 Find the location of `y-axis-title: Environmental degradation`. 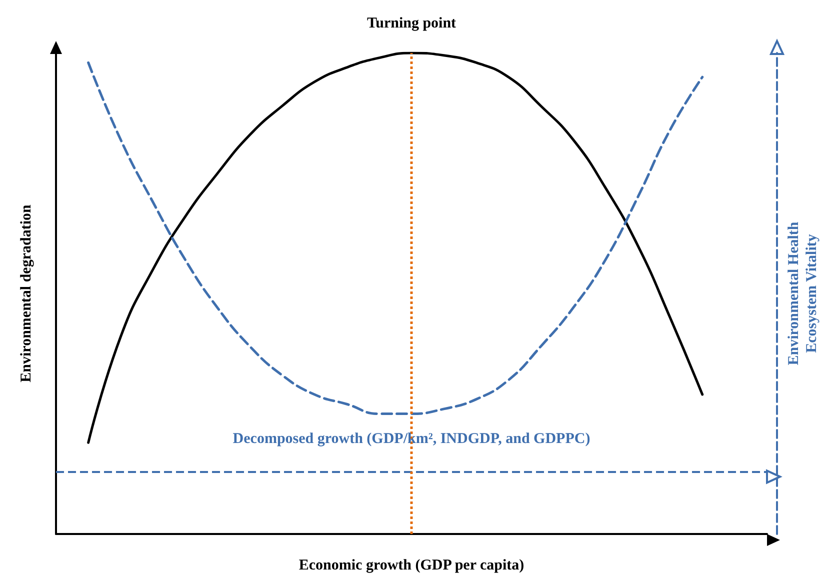

y-axis-title: Environmental degradation is located at coordinates (26, 293).